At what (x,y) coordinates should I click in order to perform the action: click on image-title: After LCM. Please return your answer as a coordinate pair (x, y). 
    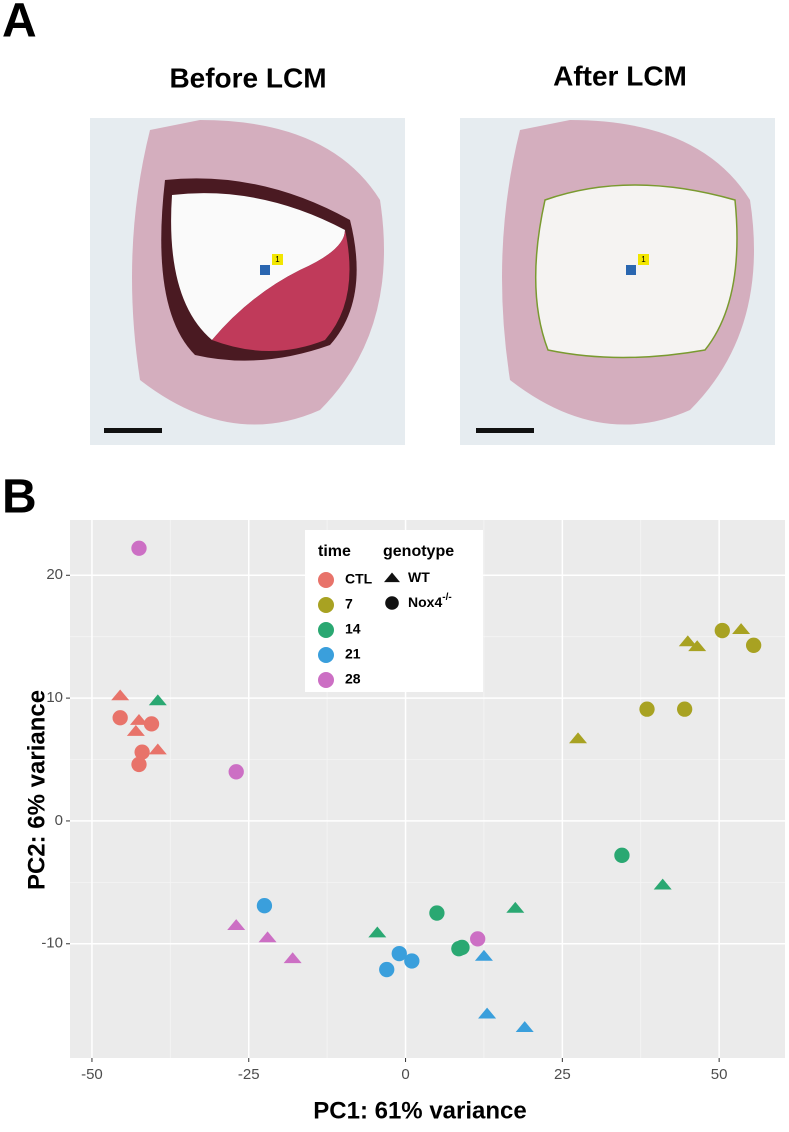
    Looking at the image, I should click on (620, 75).